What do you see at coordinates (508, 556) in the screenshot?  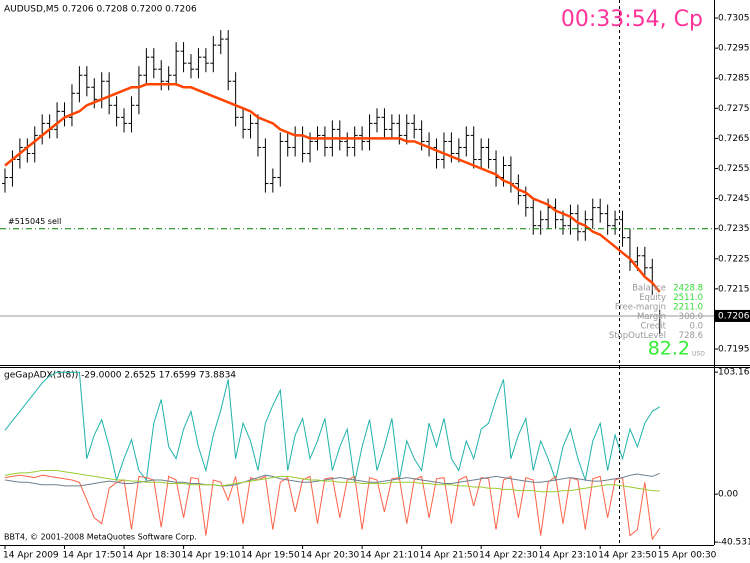 I see `x-tick-label: 14 Apr 22:30` at bounding box center [508, 556].